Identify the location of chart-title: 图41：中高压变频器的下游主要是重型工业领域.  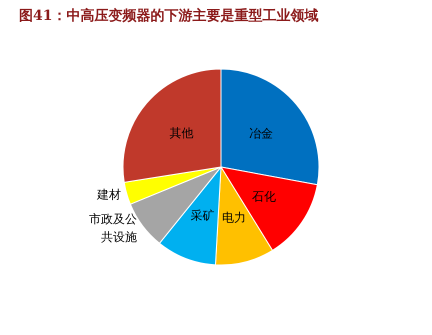
(168, 15).